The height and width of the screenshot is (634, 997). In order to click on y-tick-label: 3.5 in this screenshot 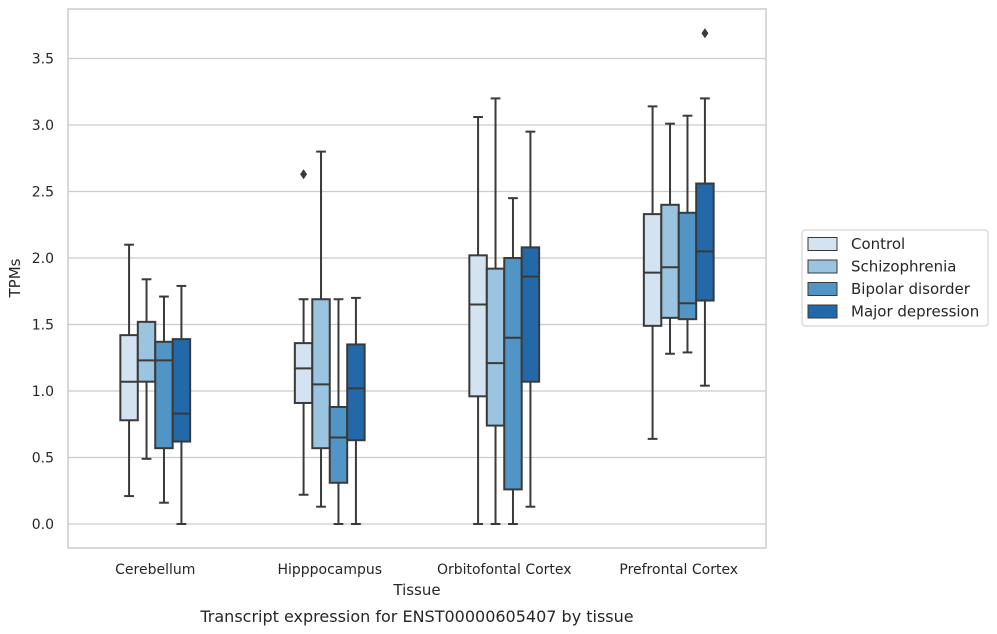, I will do `click(43, 60)`.